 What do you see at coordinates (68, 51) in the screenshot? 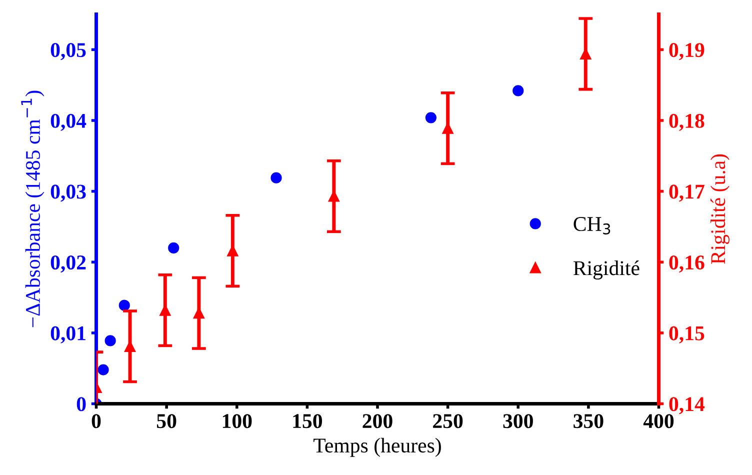
I see `y-tick-label: 0,05` at bounding box center [68, 51].